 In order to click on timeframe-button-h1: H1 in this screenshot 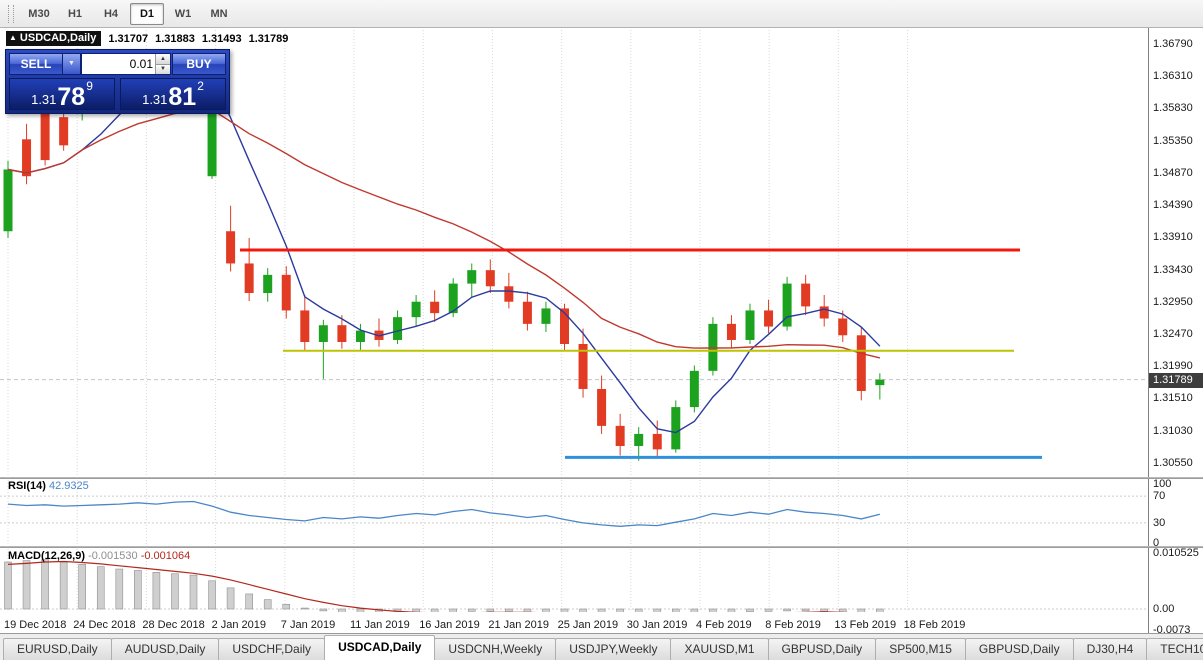, I will do `click(75, 13)`.